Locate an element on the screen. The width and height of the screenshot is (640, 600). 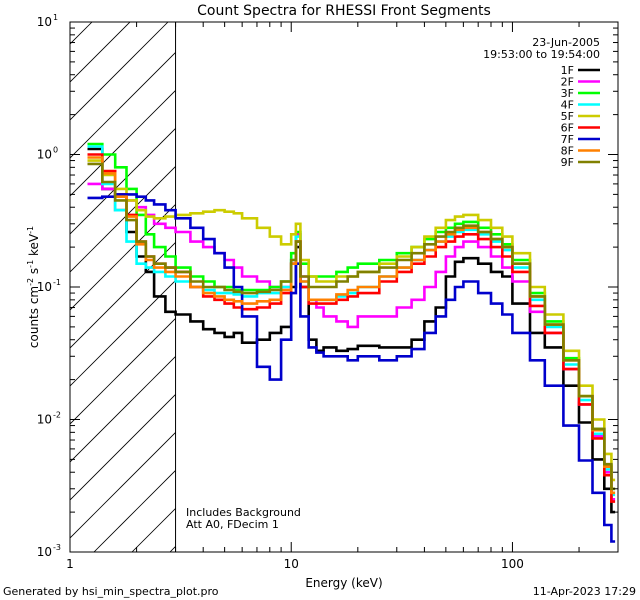
legend-label: 9F is located at coordinates (567, 162).